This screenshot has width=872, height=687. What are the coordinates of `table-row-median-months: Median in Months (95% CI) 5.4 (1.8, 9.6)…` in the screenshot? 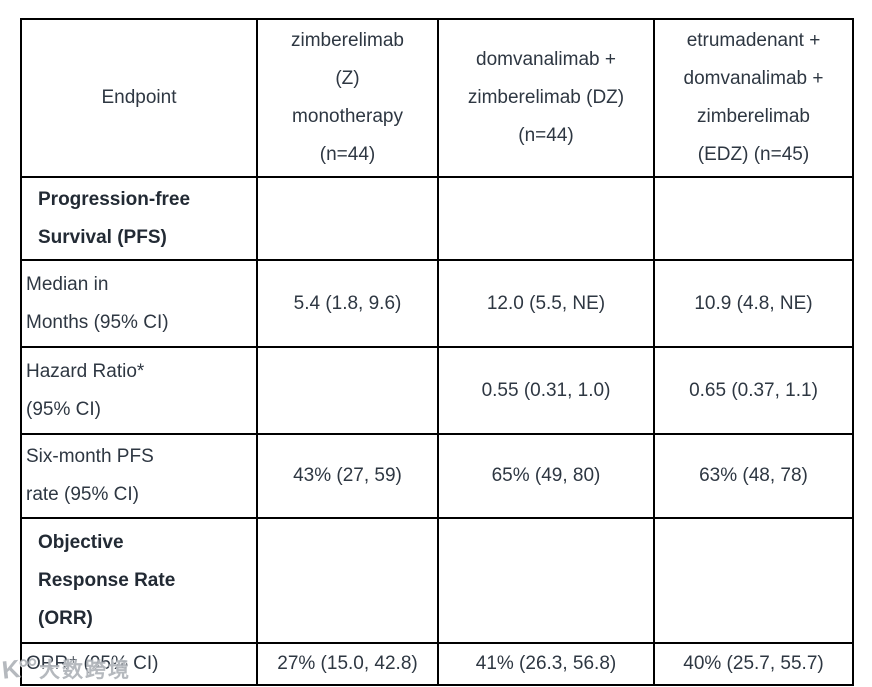 It's located at (437, 303).